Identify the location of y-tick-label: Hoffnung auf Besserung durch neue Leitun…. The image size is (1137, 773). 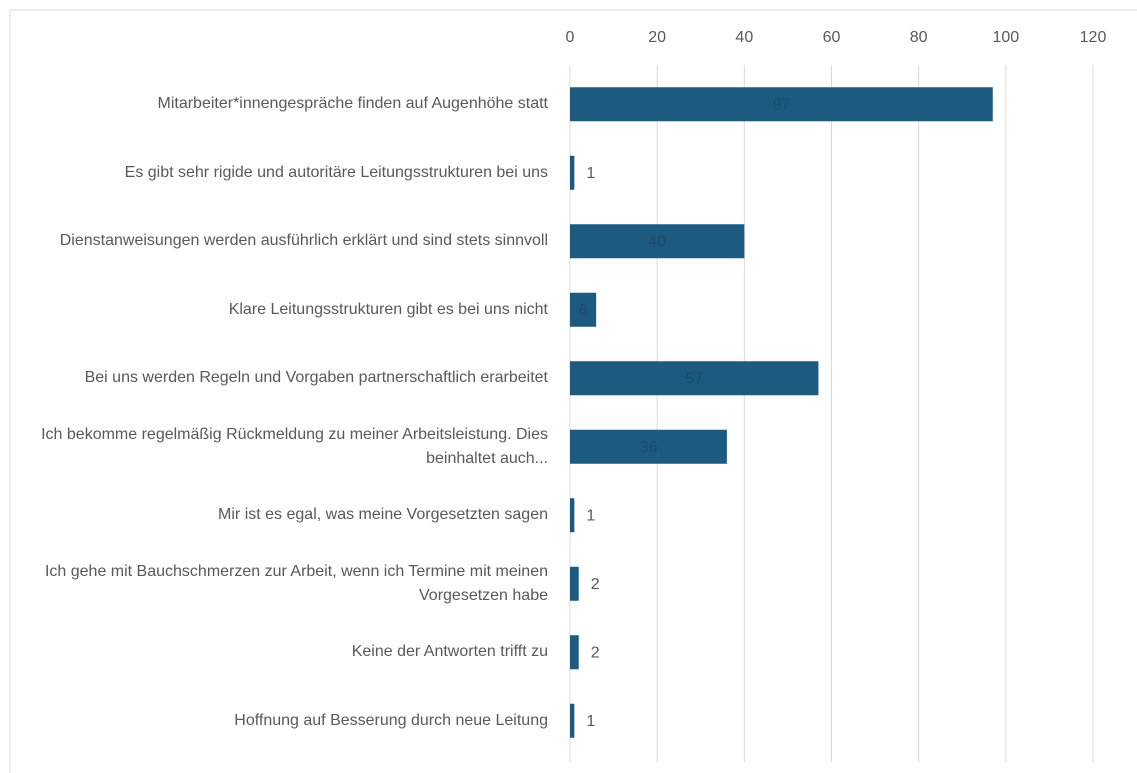
(391, 720).